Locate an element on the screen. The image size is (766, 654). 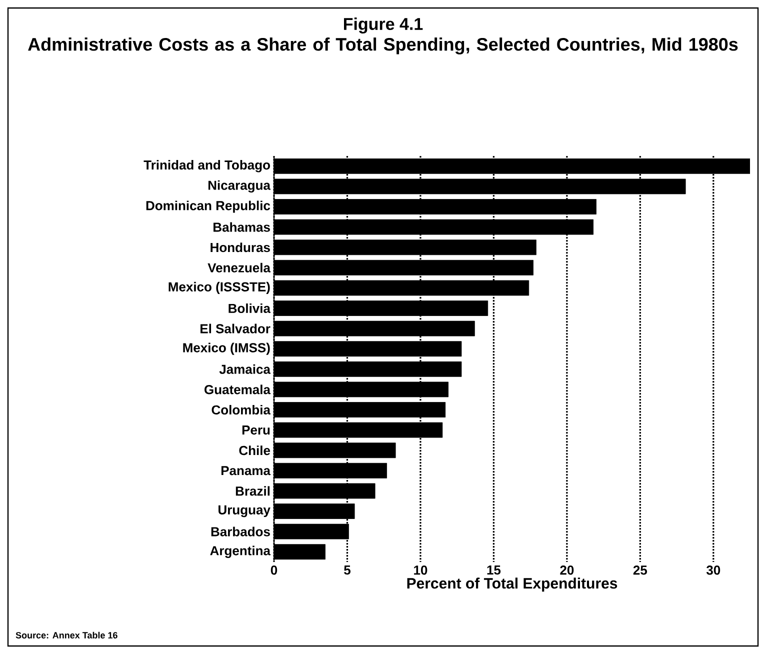
chart-subtitle: Administrative Costs as a Share of Total Spending, Selected Countries, Mid 1980s is located at coordinates (383, 46).